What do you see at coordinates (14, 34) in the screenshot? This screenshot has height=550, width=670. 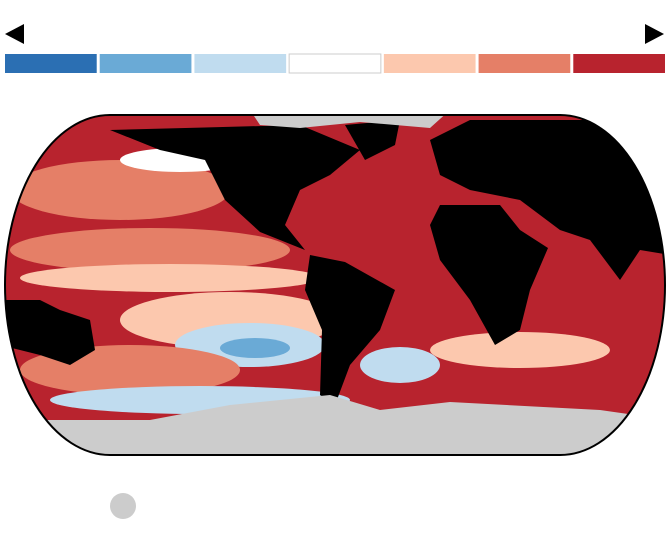 I see `arrow-left` at bounding box center [14, 34].